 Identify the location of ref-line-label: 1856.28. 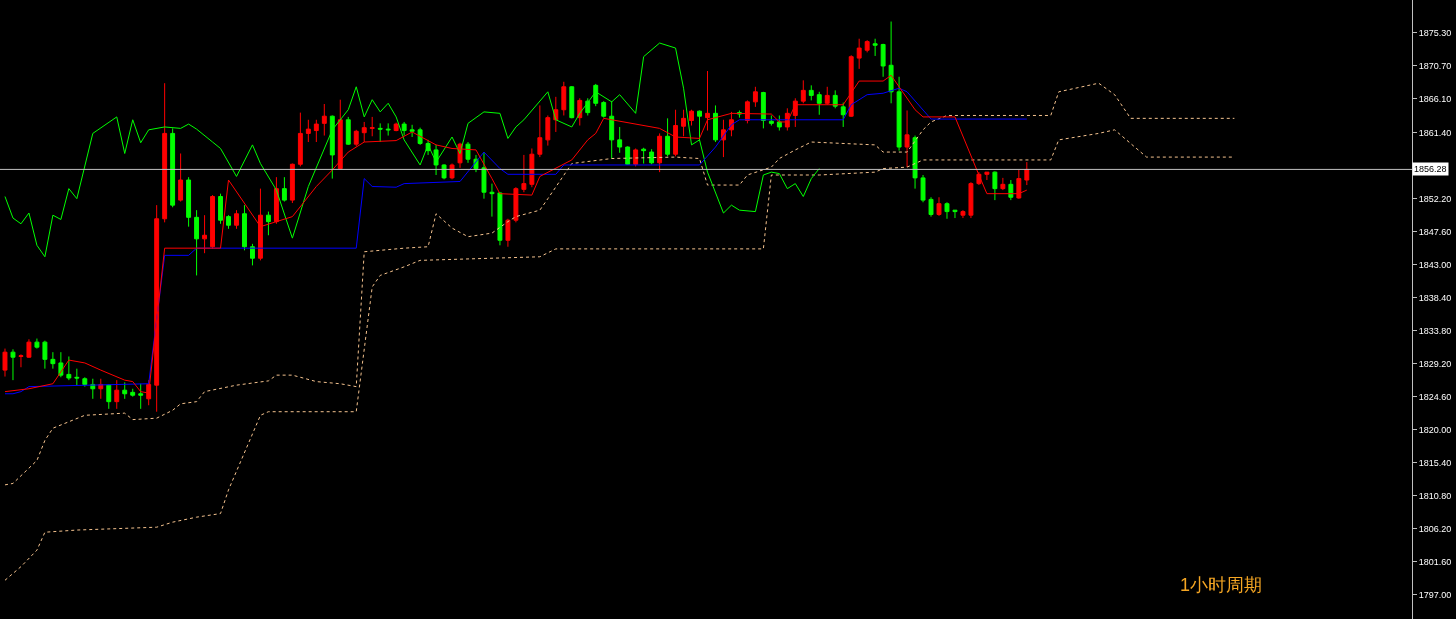
(1430, 169).